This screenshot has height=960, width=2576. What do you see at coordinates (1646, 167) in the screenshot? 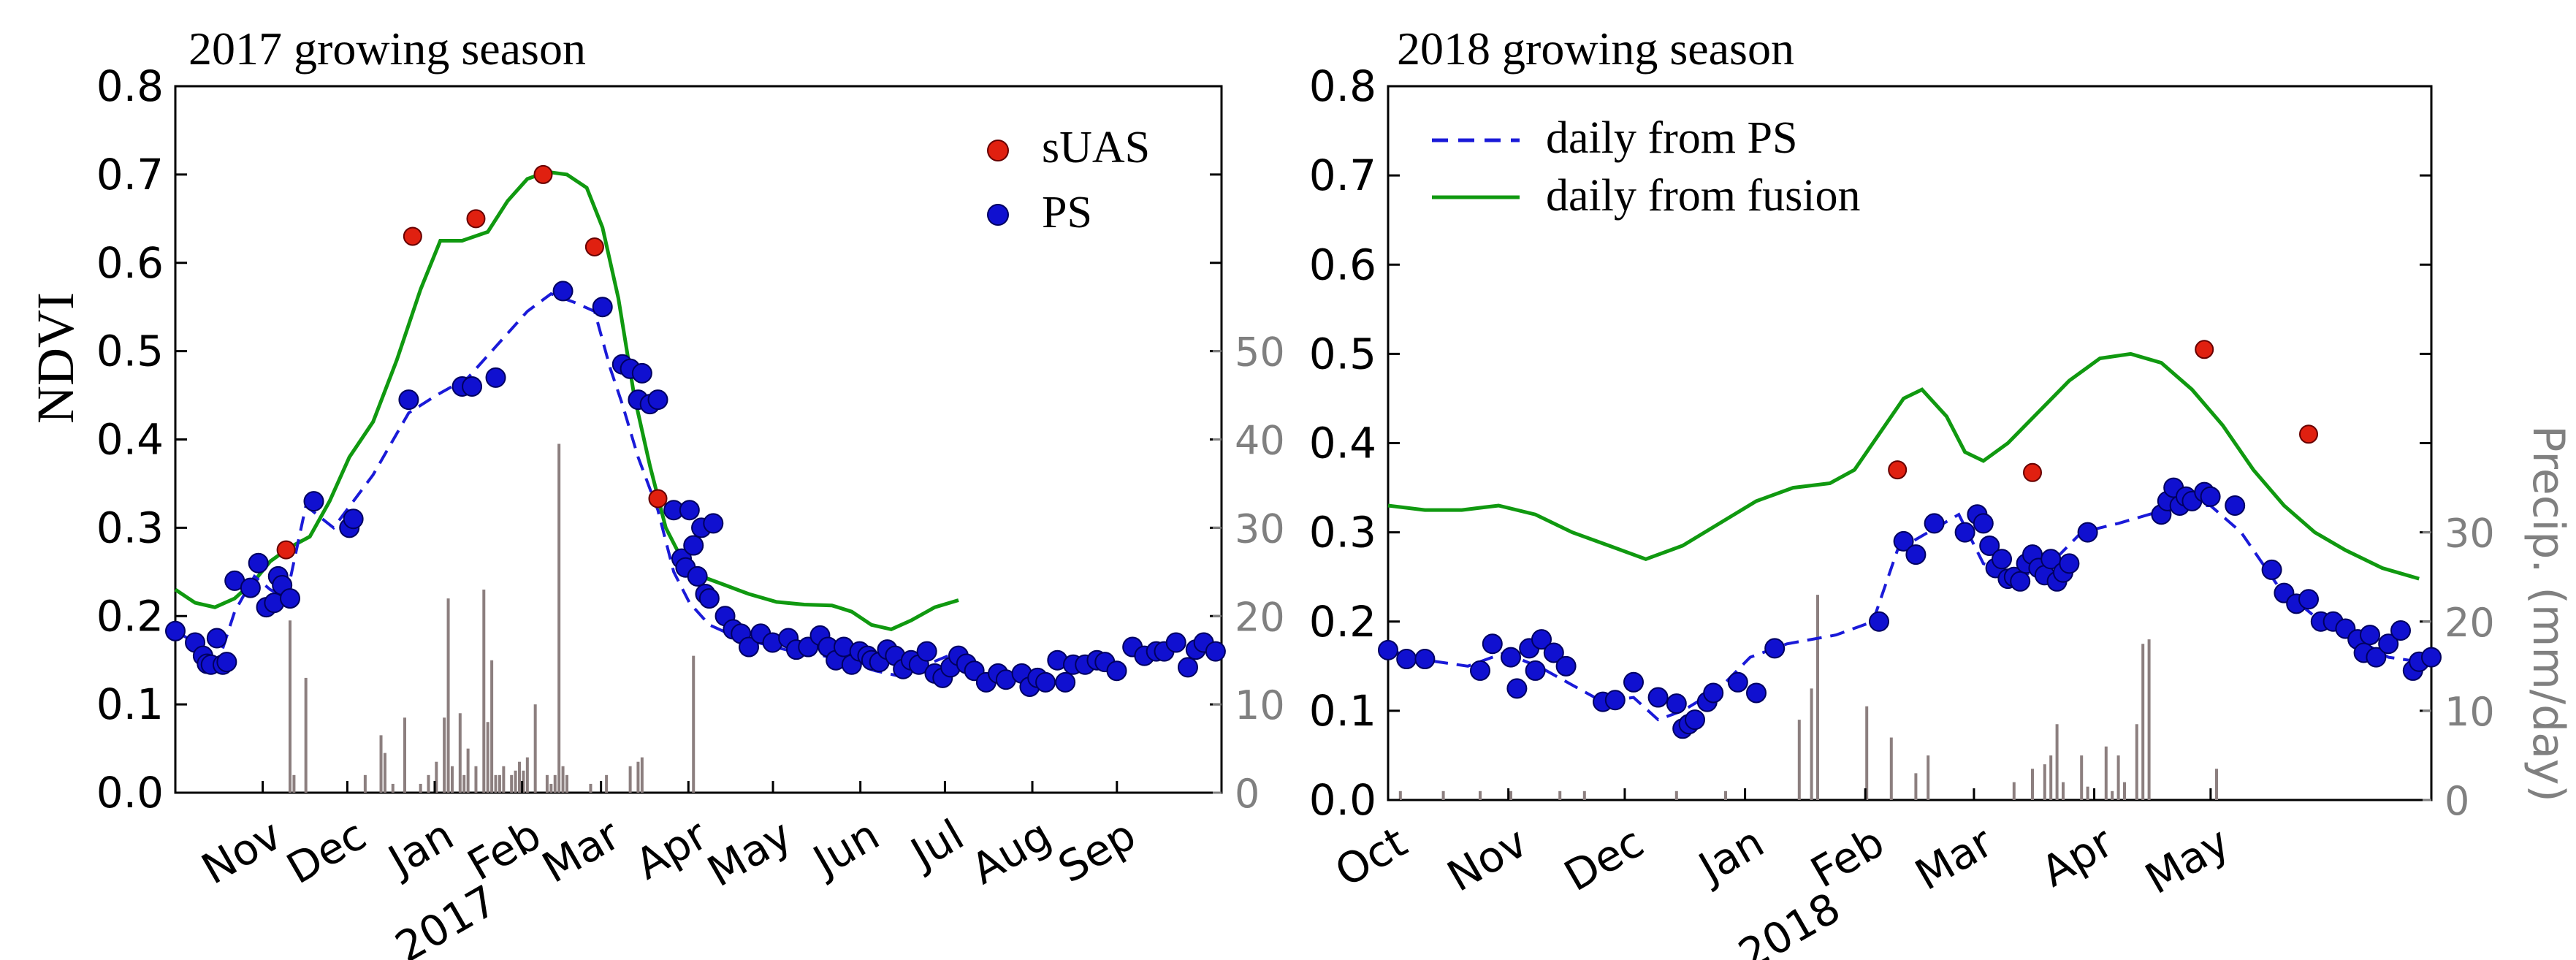
I see `legend-2018: daily from PS daily from fusion` at bounding box center [1646, 167].